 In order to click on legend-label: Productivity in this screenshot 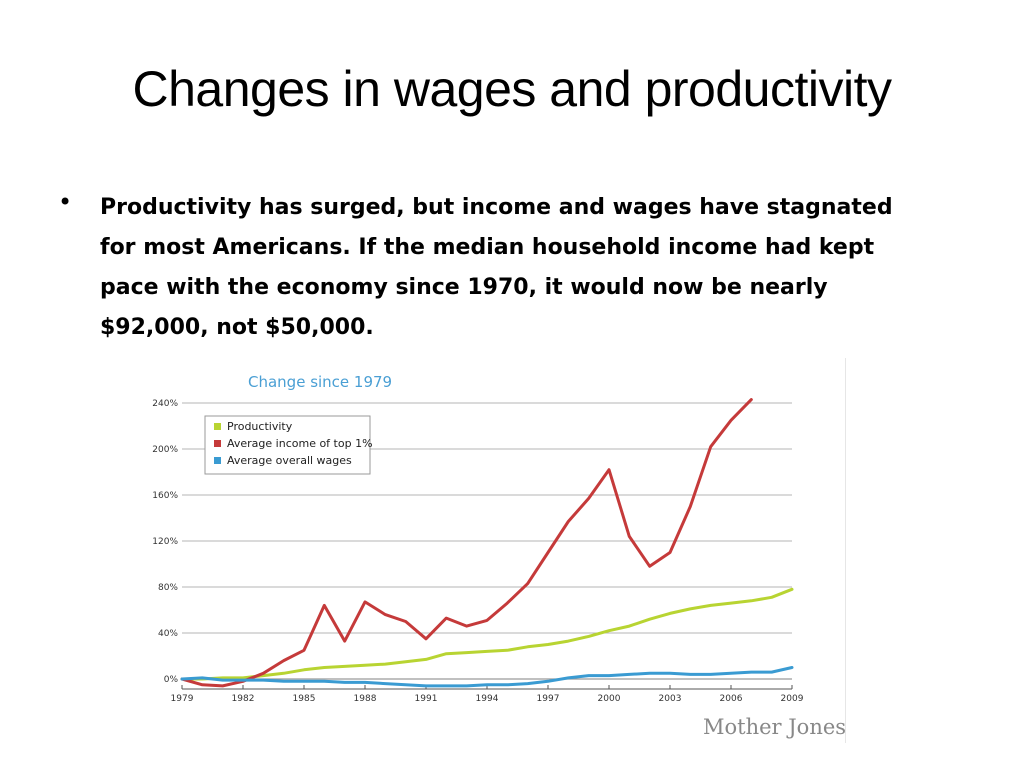, I will do `click(260, 426)`.